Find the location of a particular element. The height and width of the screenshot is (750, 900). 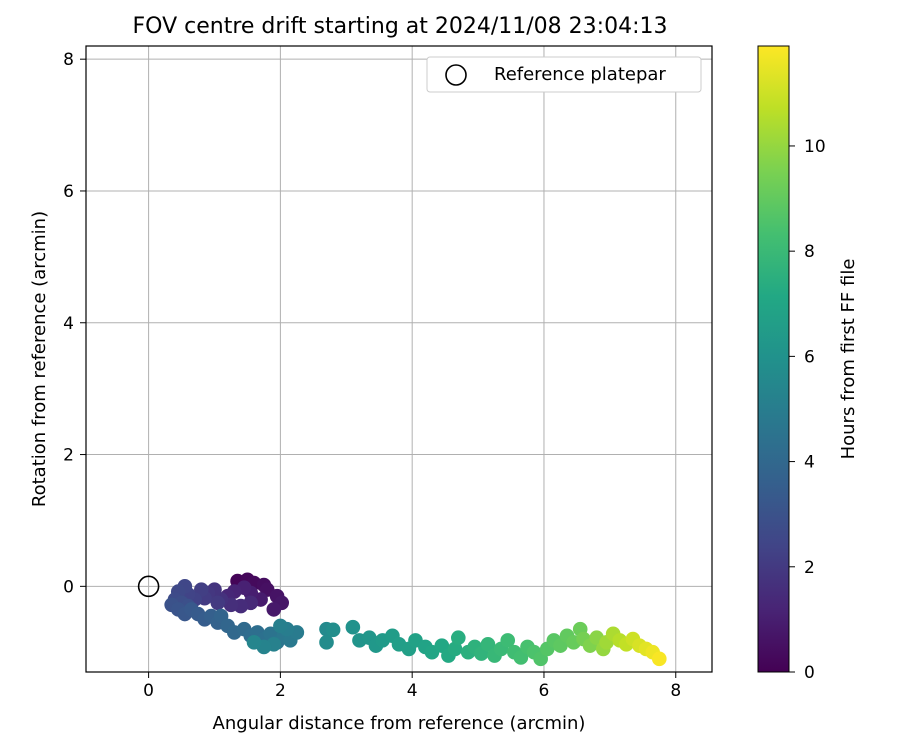

y-tick-label: 0 is located at coordinates (68, 587).